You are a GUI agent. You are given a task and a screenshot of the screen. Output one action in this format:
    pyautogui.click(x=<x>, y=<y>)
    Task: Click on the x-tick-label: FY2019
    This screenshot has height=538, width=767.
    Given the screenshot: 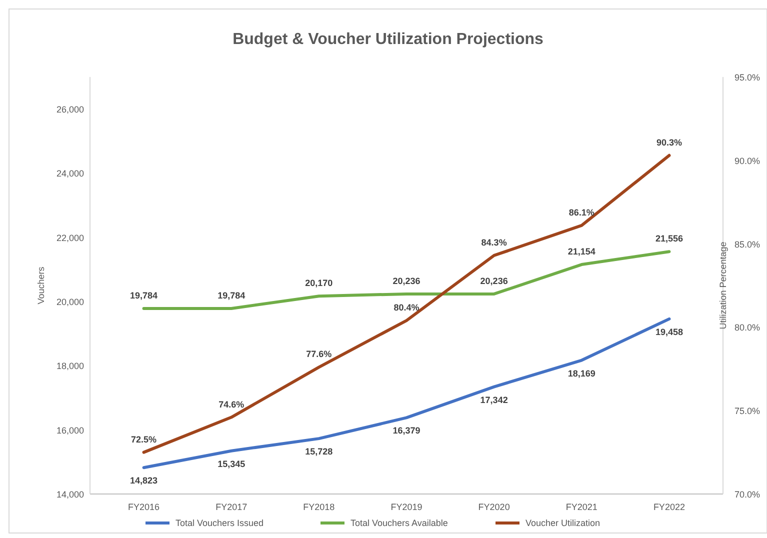 What is the action you would take?
    pyautogui.click(x=406, y=507)
    